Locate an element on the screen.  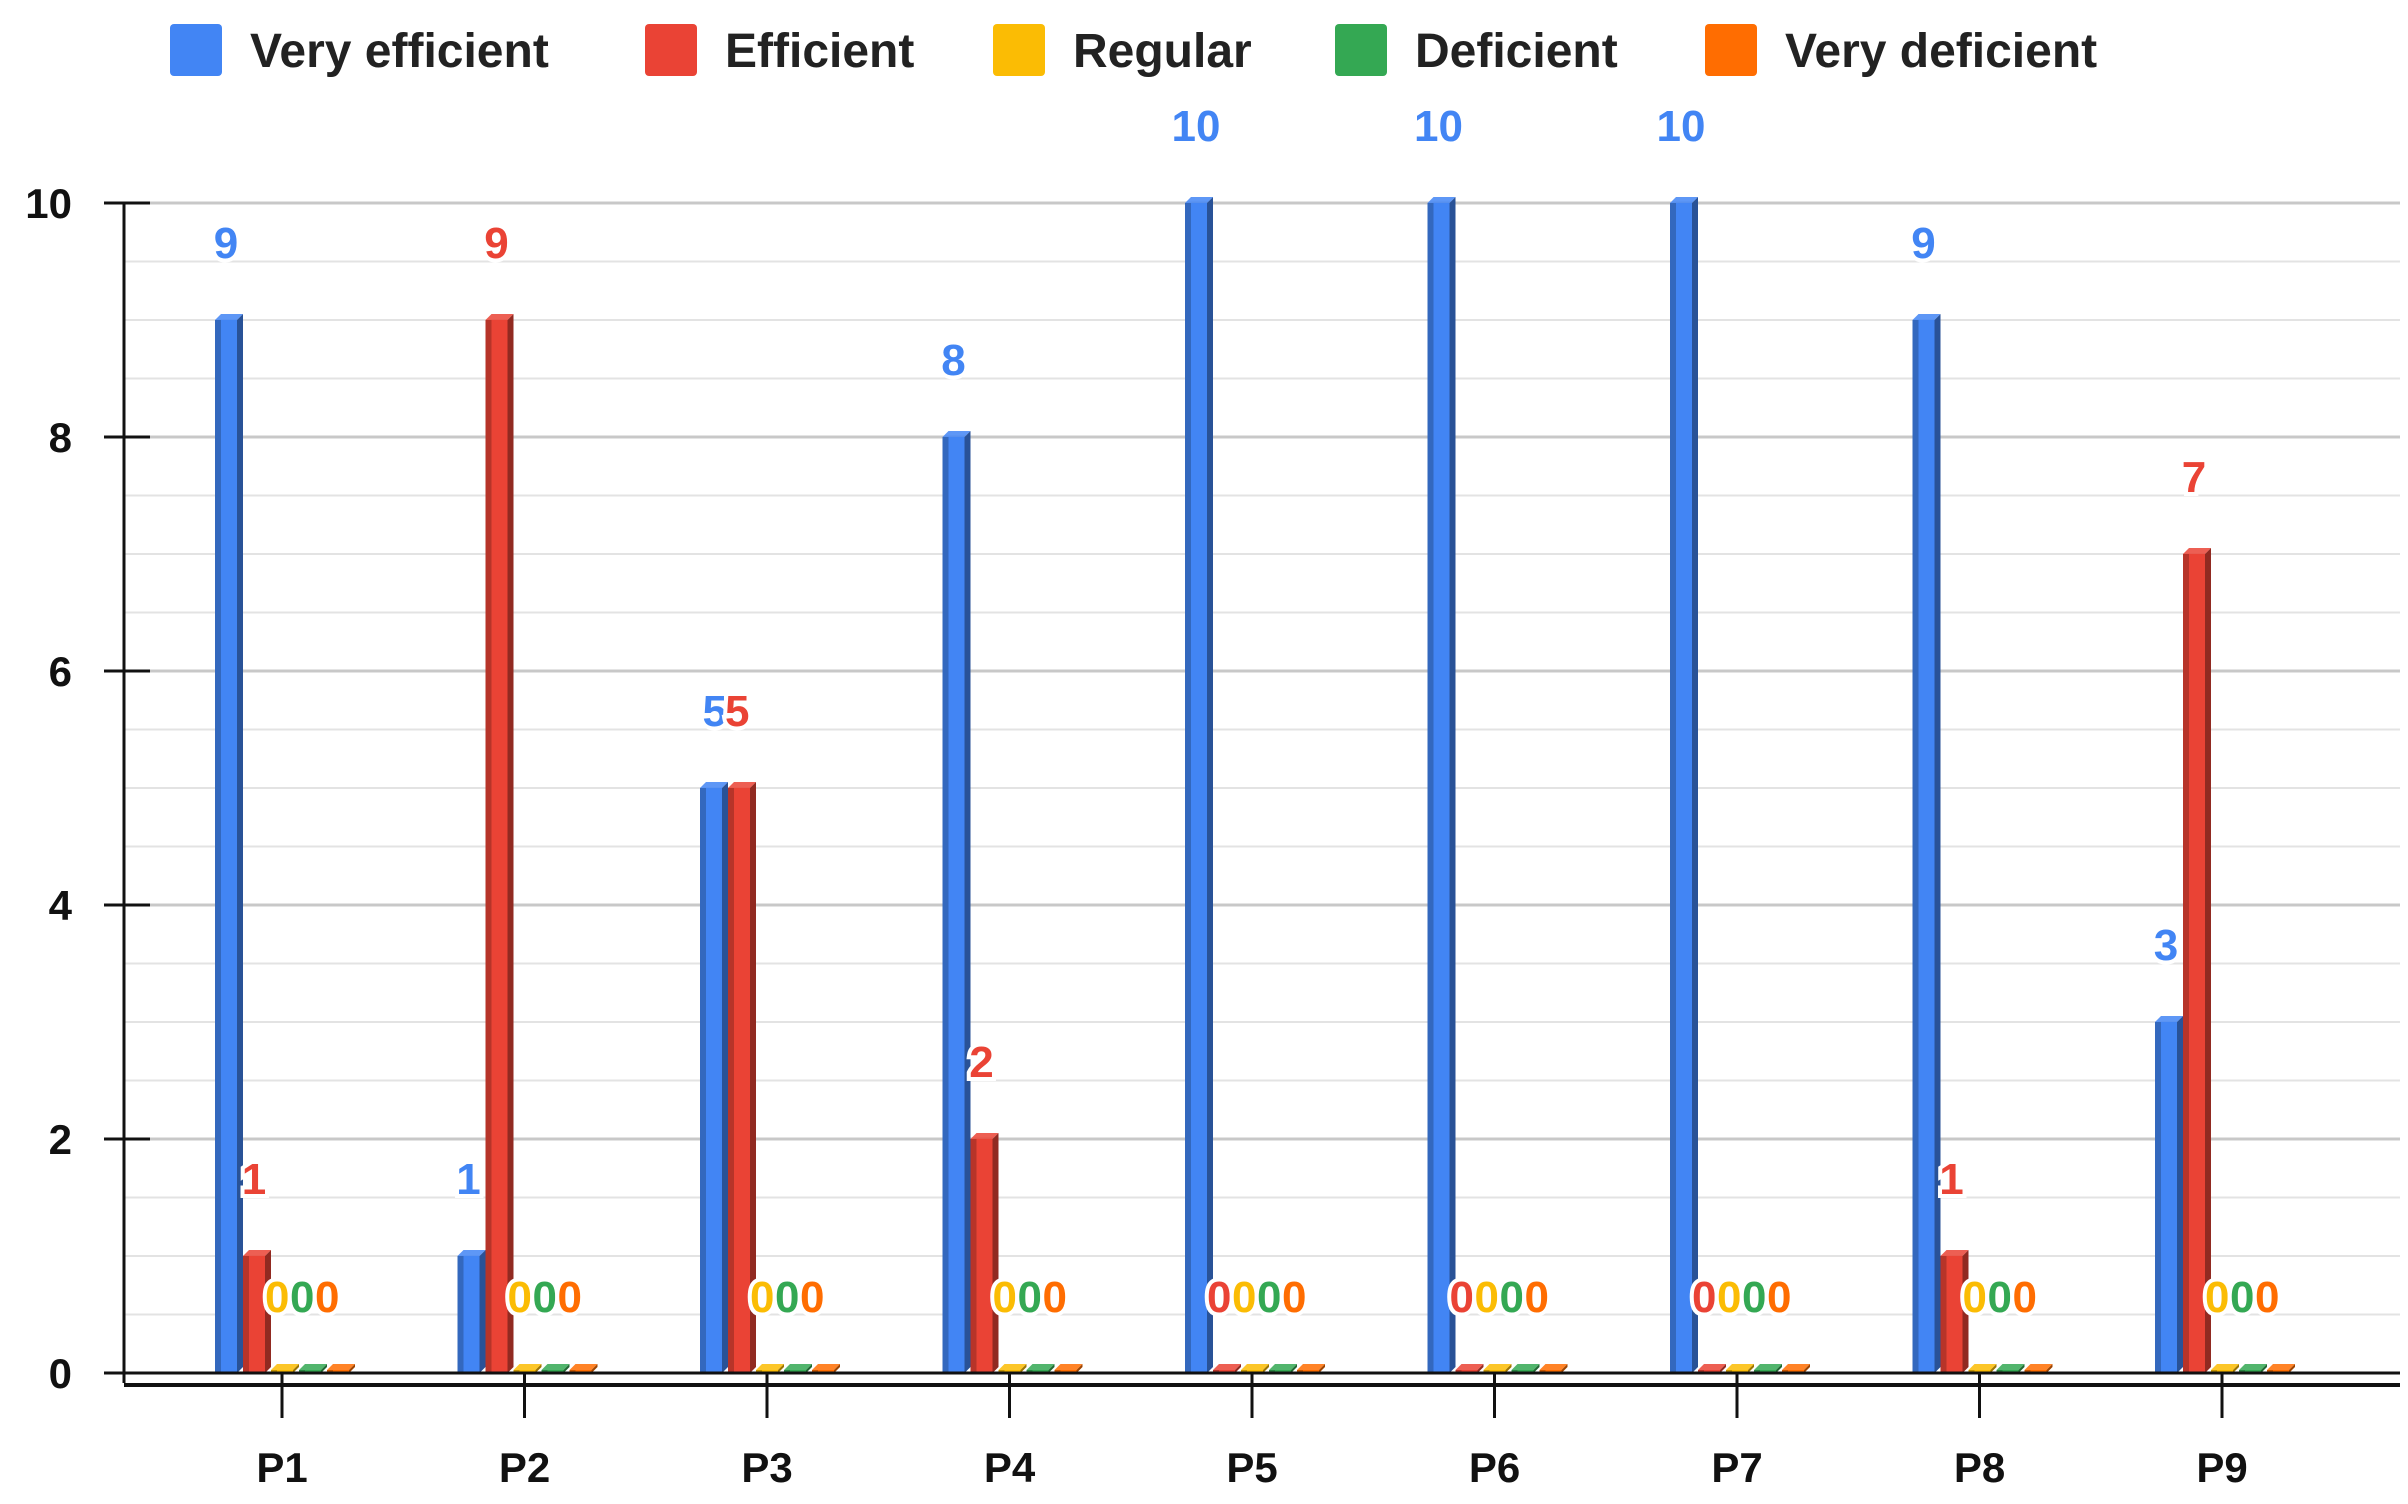
data-label-p4-regular: 0 is located at coordinates (1005, 1297).